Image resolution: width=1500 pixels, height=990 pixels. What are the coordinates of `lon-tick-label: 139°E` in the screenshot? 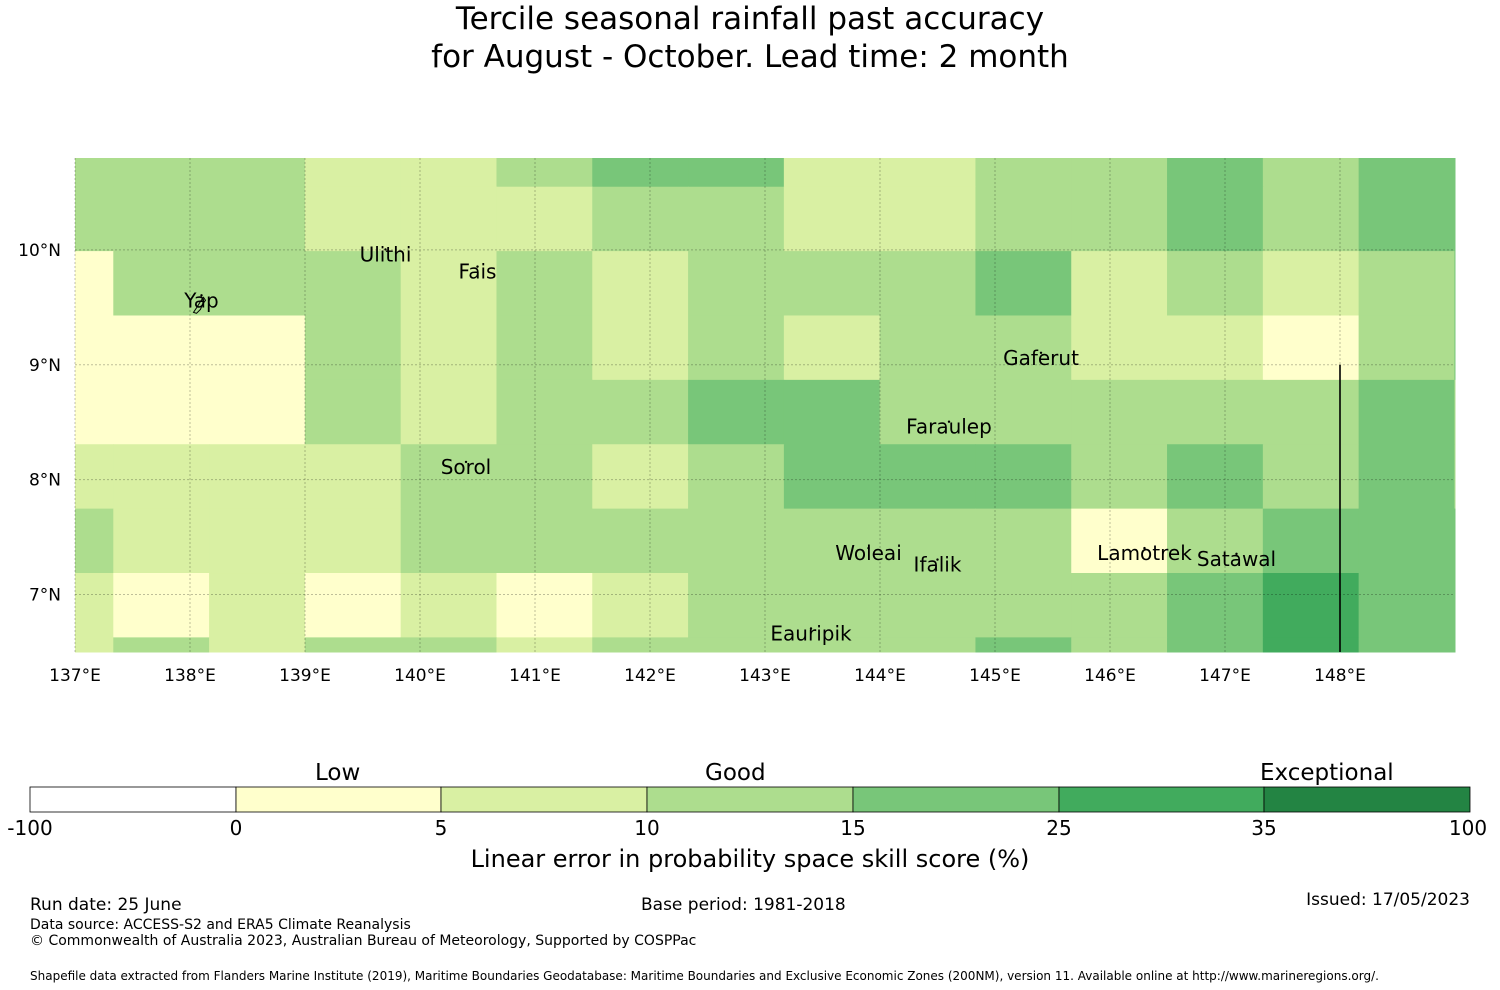 It's located at (305, 676).